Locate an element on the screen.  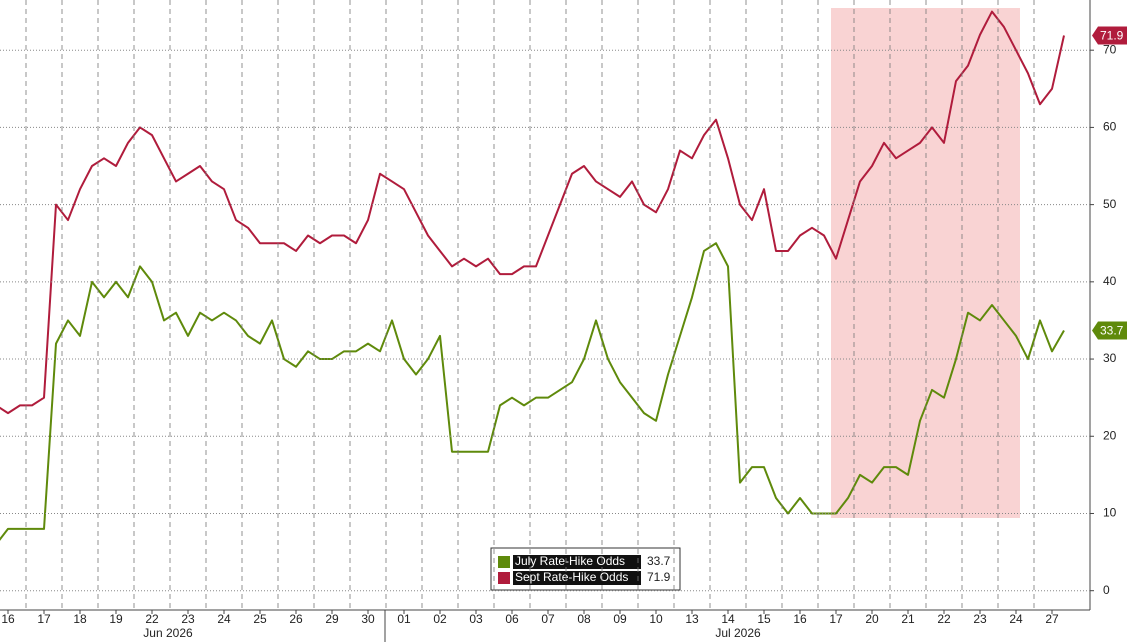
highlight-region is located at coordinates (925, 263).